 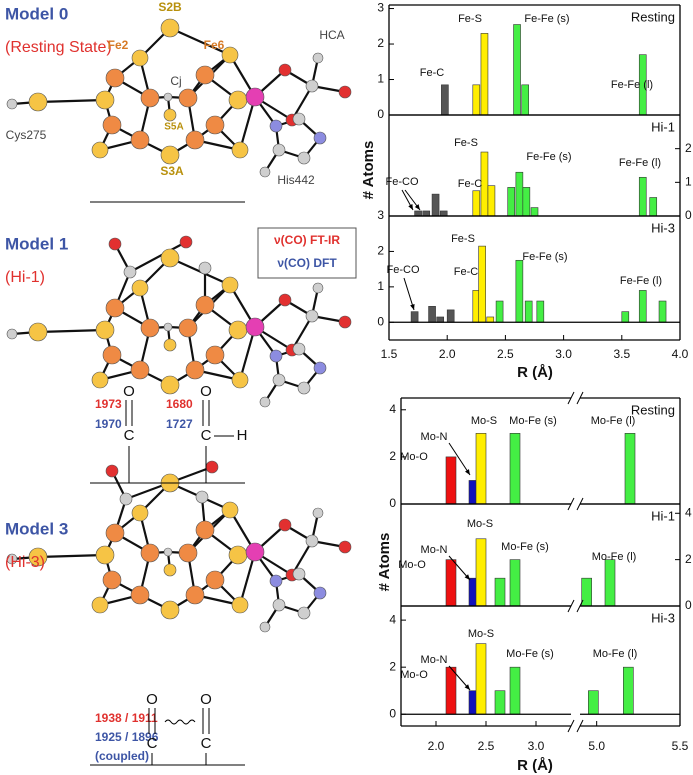 What do you see at coordinates (170, 7) in the screenshot?
I see `atom-label: S2B` at bounding box center [170, 7].